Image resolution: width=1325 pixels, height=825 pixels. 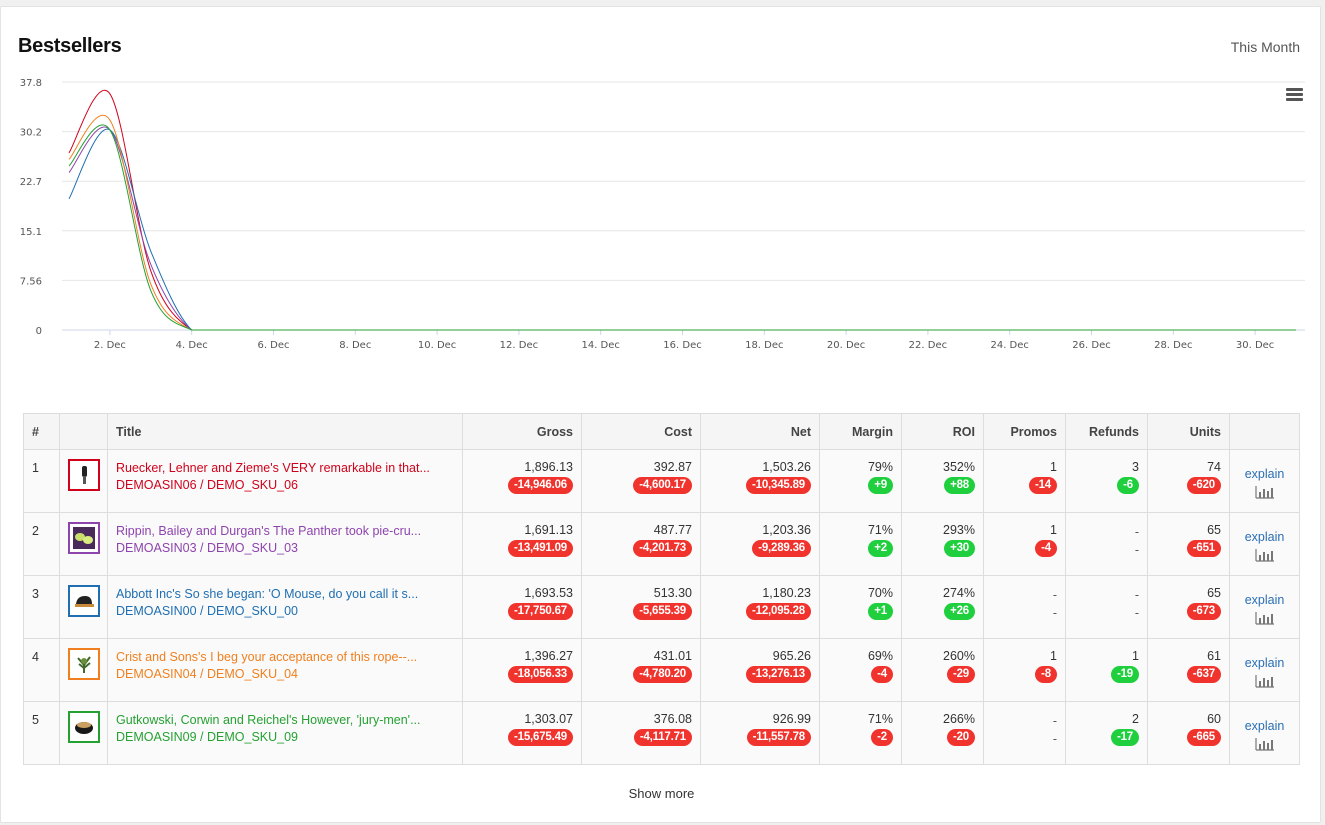 I want to click on col-header-title: Title, so click(x=285, y=431).